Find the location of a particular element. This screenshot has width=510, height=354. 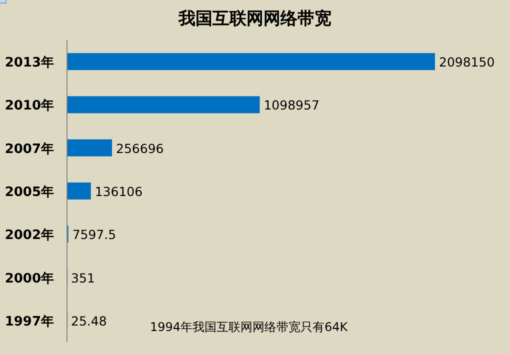

y-tick-label: 2005年 is located at coordinates (29, 192).